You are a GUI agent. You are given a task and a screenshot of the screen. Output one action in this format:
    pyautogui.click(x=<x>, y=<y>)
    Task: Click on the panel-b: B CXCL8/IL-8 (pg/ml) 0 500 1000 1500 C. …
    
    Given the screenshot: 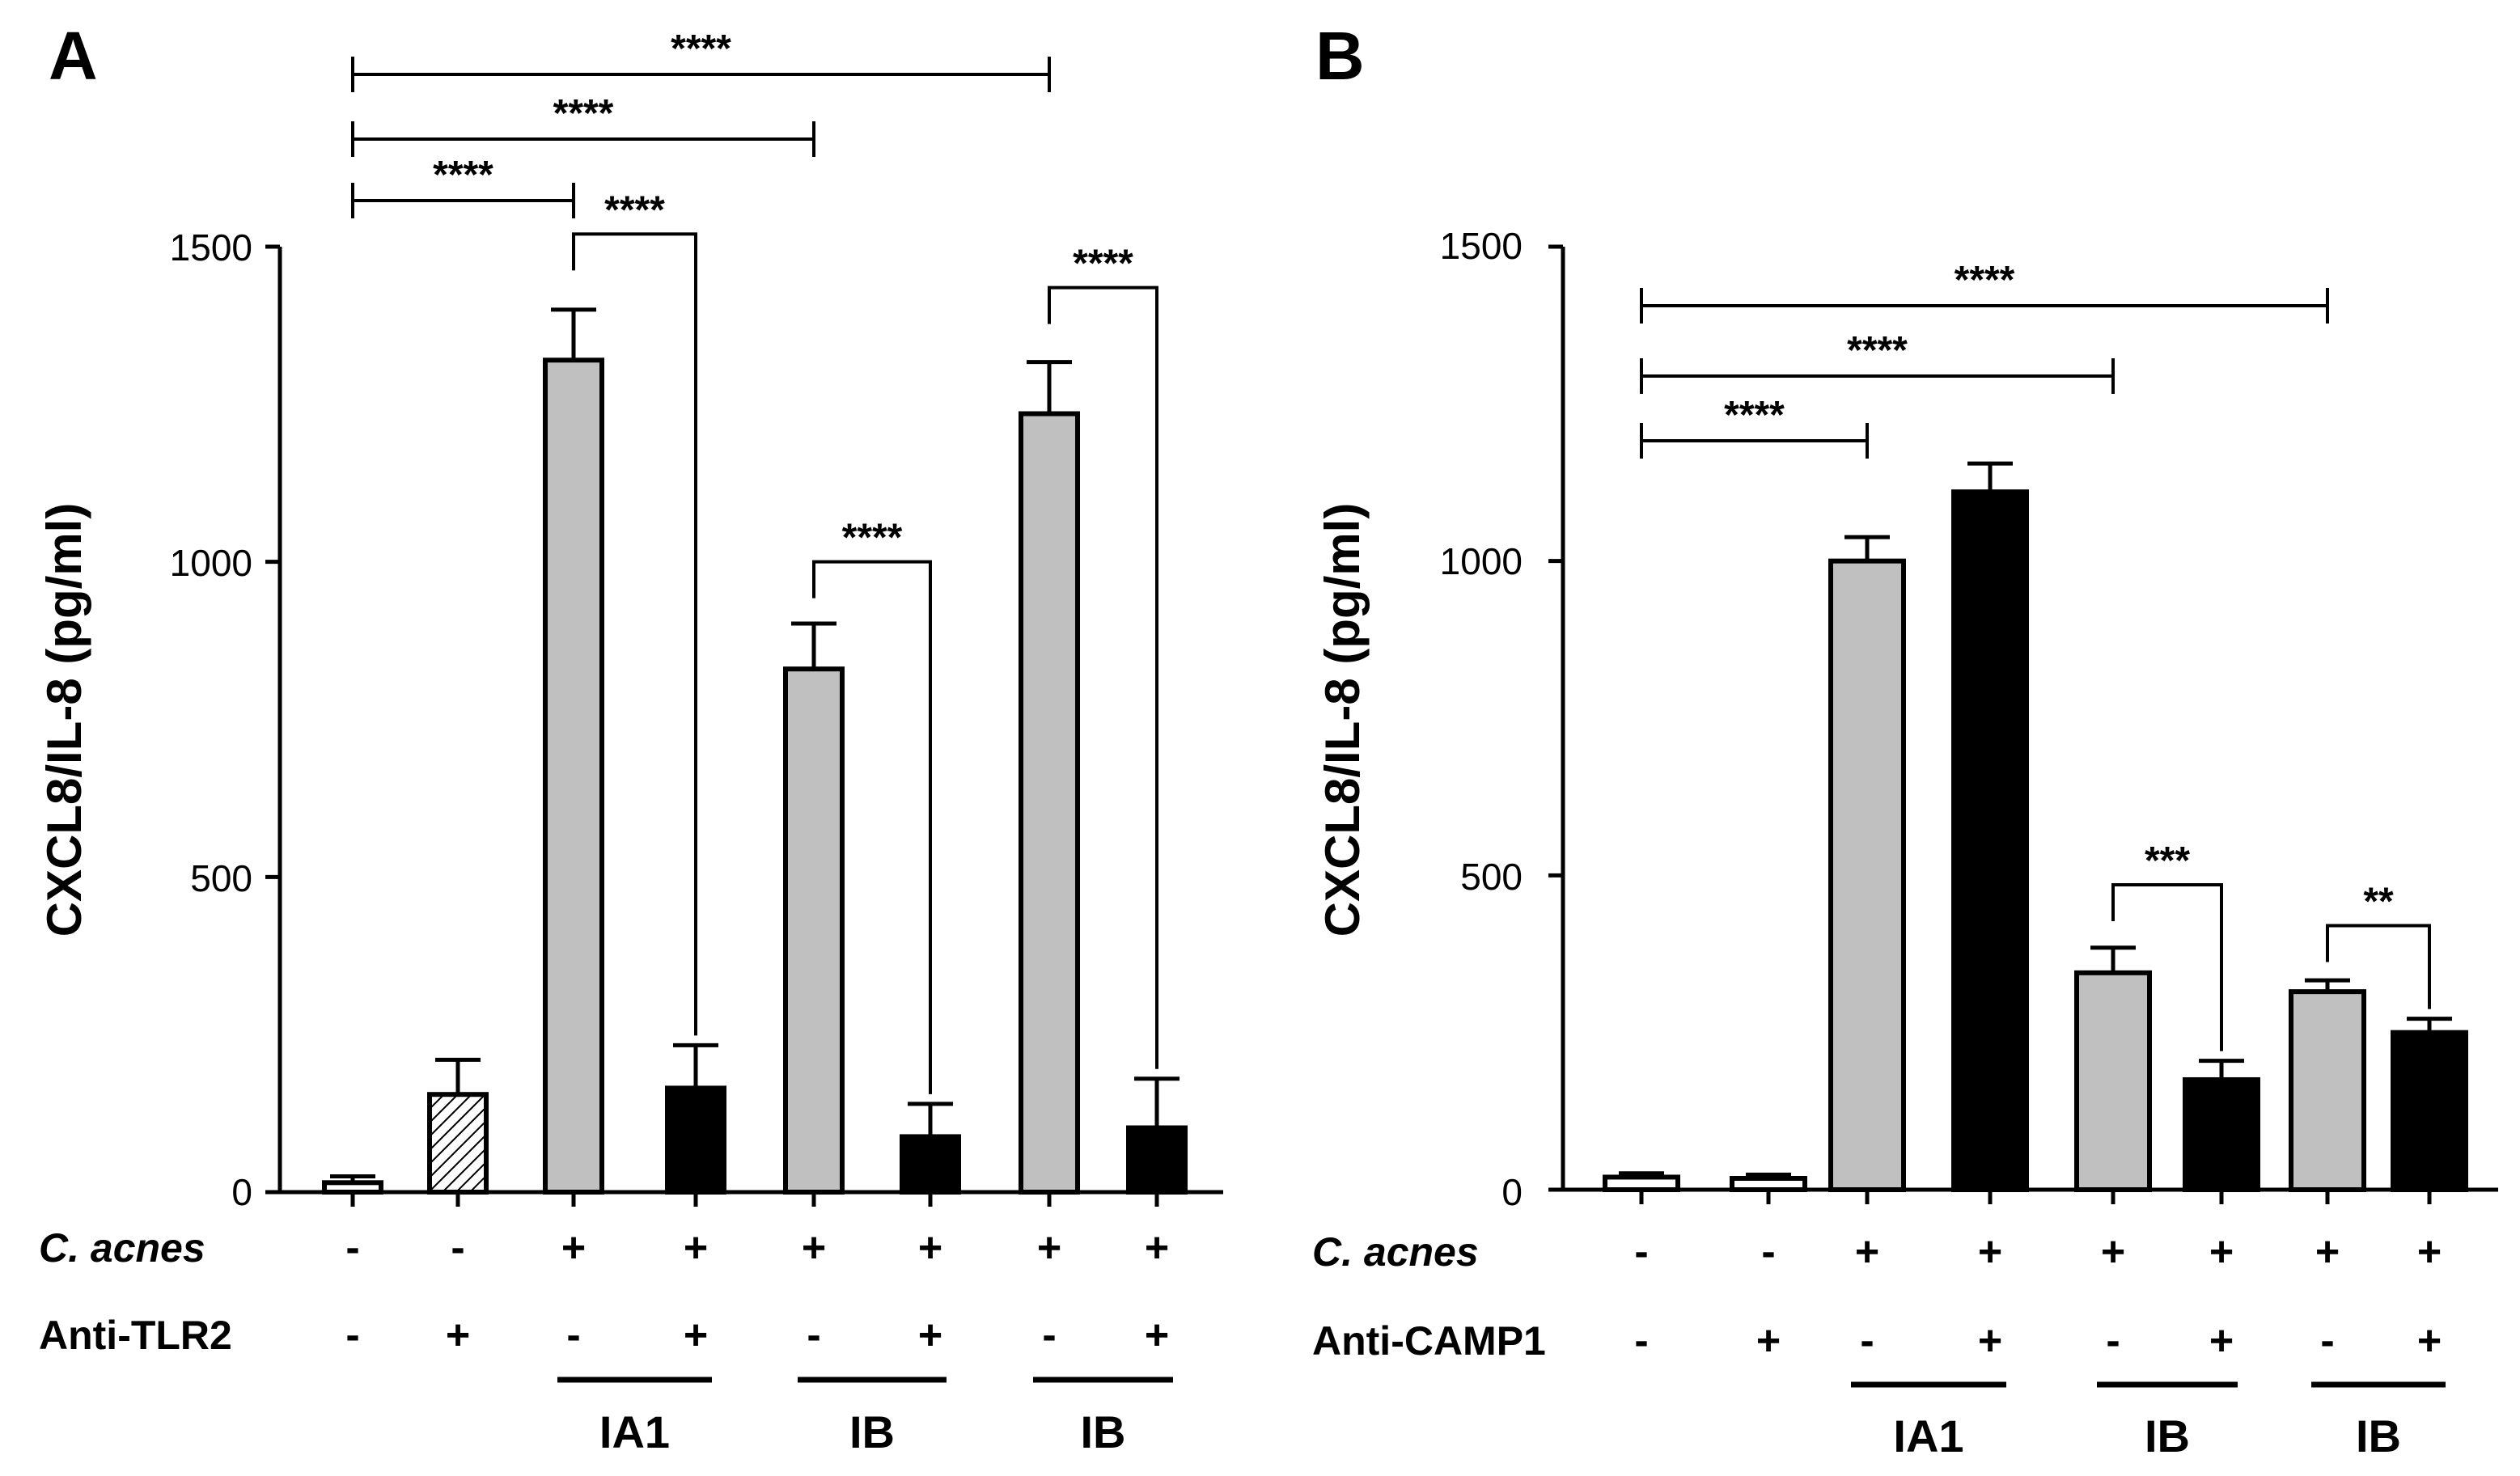 What is the action you would take?
    pyautogui.click(x=1429, y=691)
    